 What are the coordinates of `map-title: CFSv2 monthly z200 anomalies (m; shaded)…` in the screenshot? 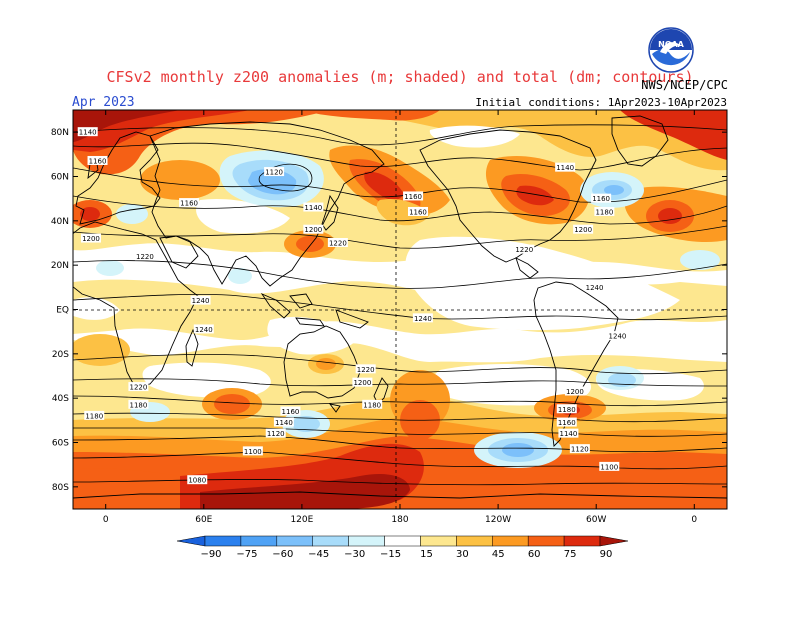 It's located at (400, 77).